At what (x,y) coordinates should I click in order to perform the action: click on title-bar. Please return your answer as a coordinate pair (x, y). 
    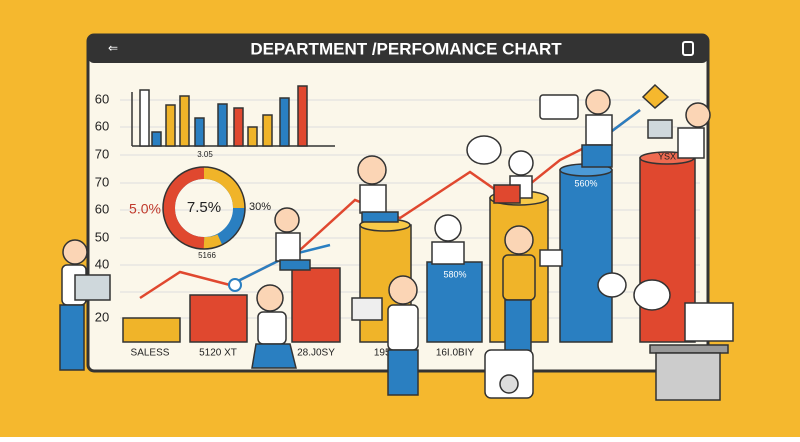
    Looking at the image, I should click on (398, 49).